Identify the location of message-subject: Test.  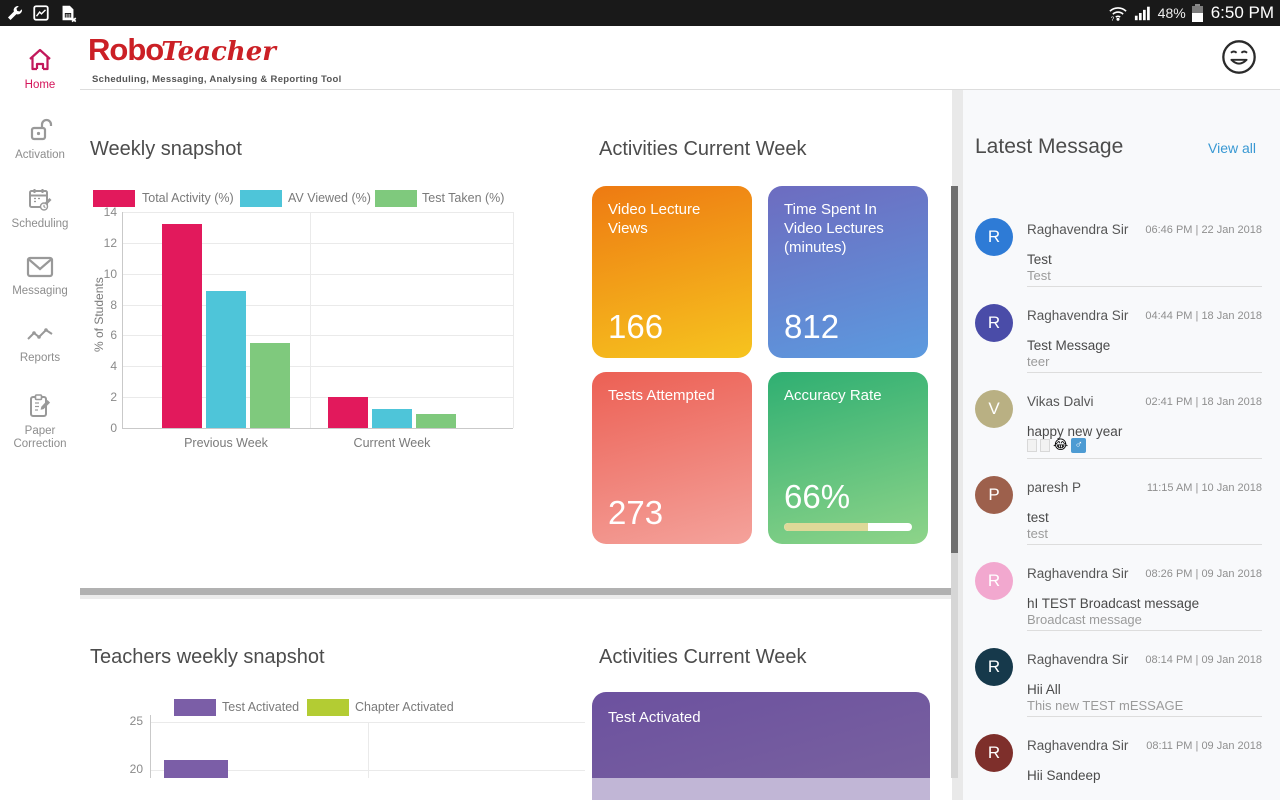
(1039, 259).